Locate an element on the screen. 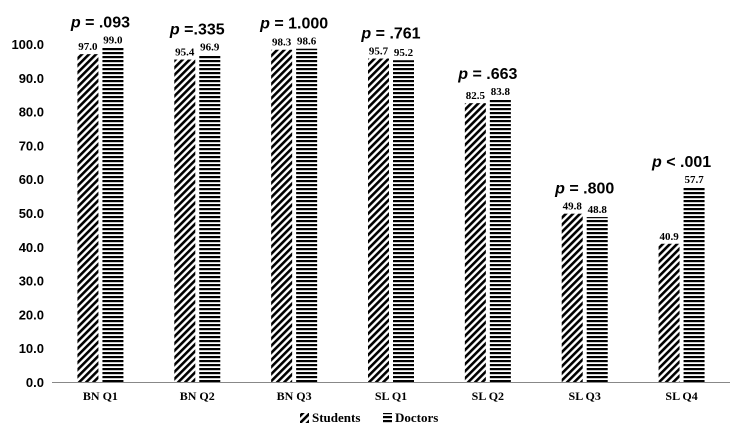  y-tick-label: 0.0 is located at coordinates (35, 382).